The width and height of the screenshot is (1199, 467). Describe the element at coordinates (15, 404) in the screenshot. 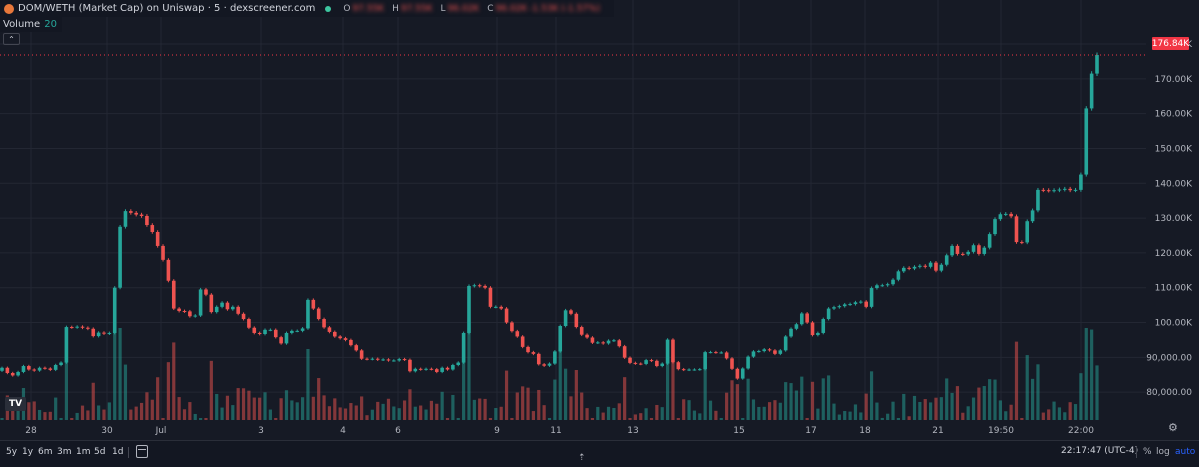

I see `tradingview-logo-icon: TV` at that location.